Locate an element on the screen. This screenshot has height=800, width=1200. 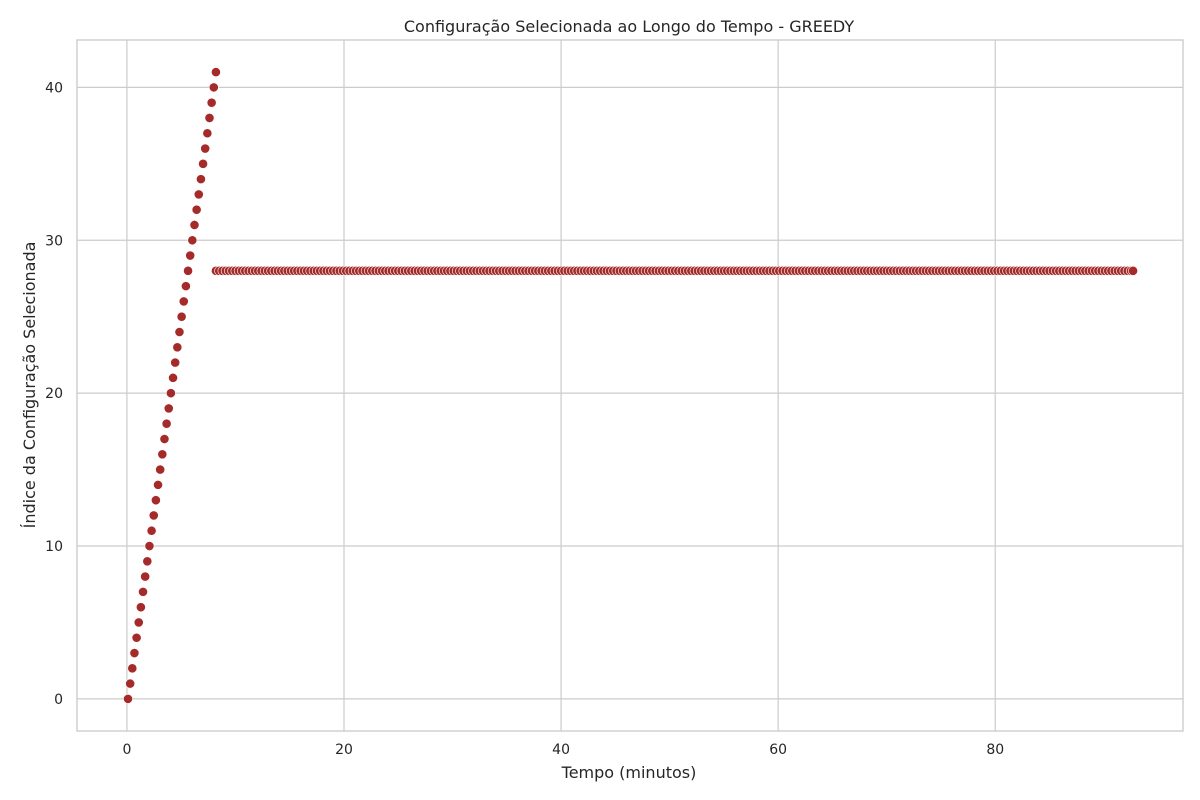
x-tick-labels: 0 20 40 60 80 is located at coordinates (563, 750).